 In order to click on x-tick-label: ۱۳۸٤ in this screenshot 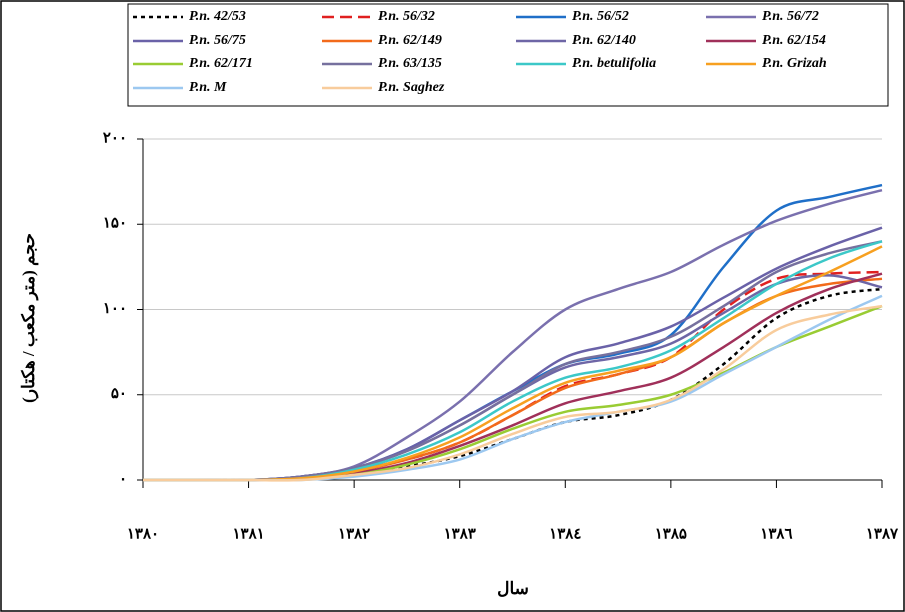, I will do `click(565, 534)`.